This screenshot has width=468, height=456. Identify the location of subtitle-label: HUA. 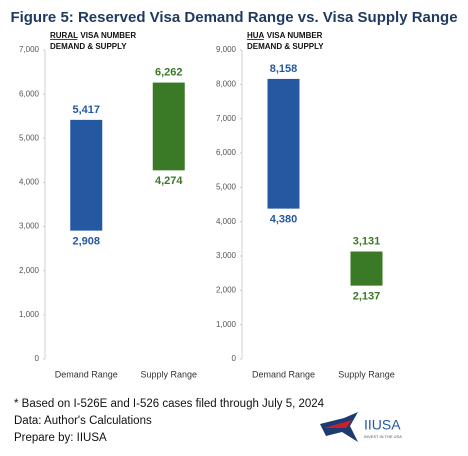
(256, 35).